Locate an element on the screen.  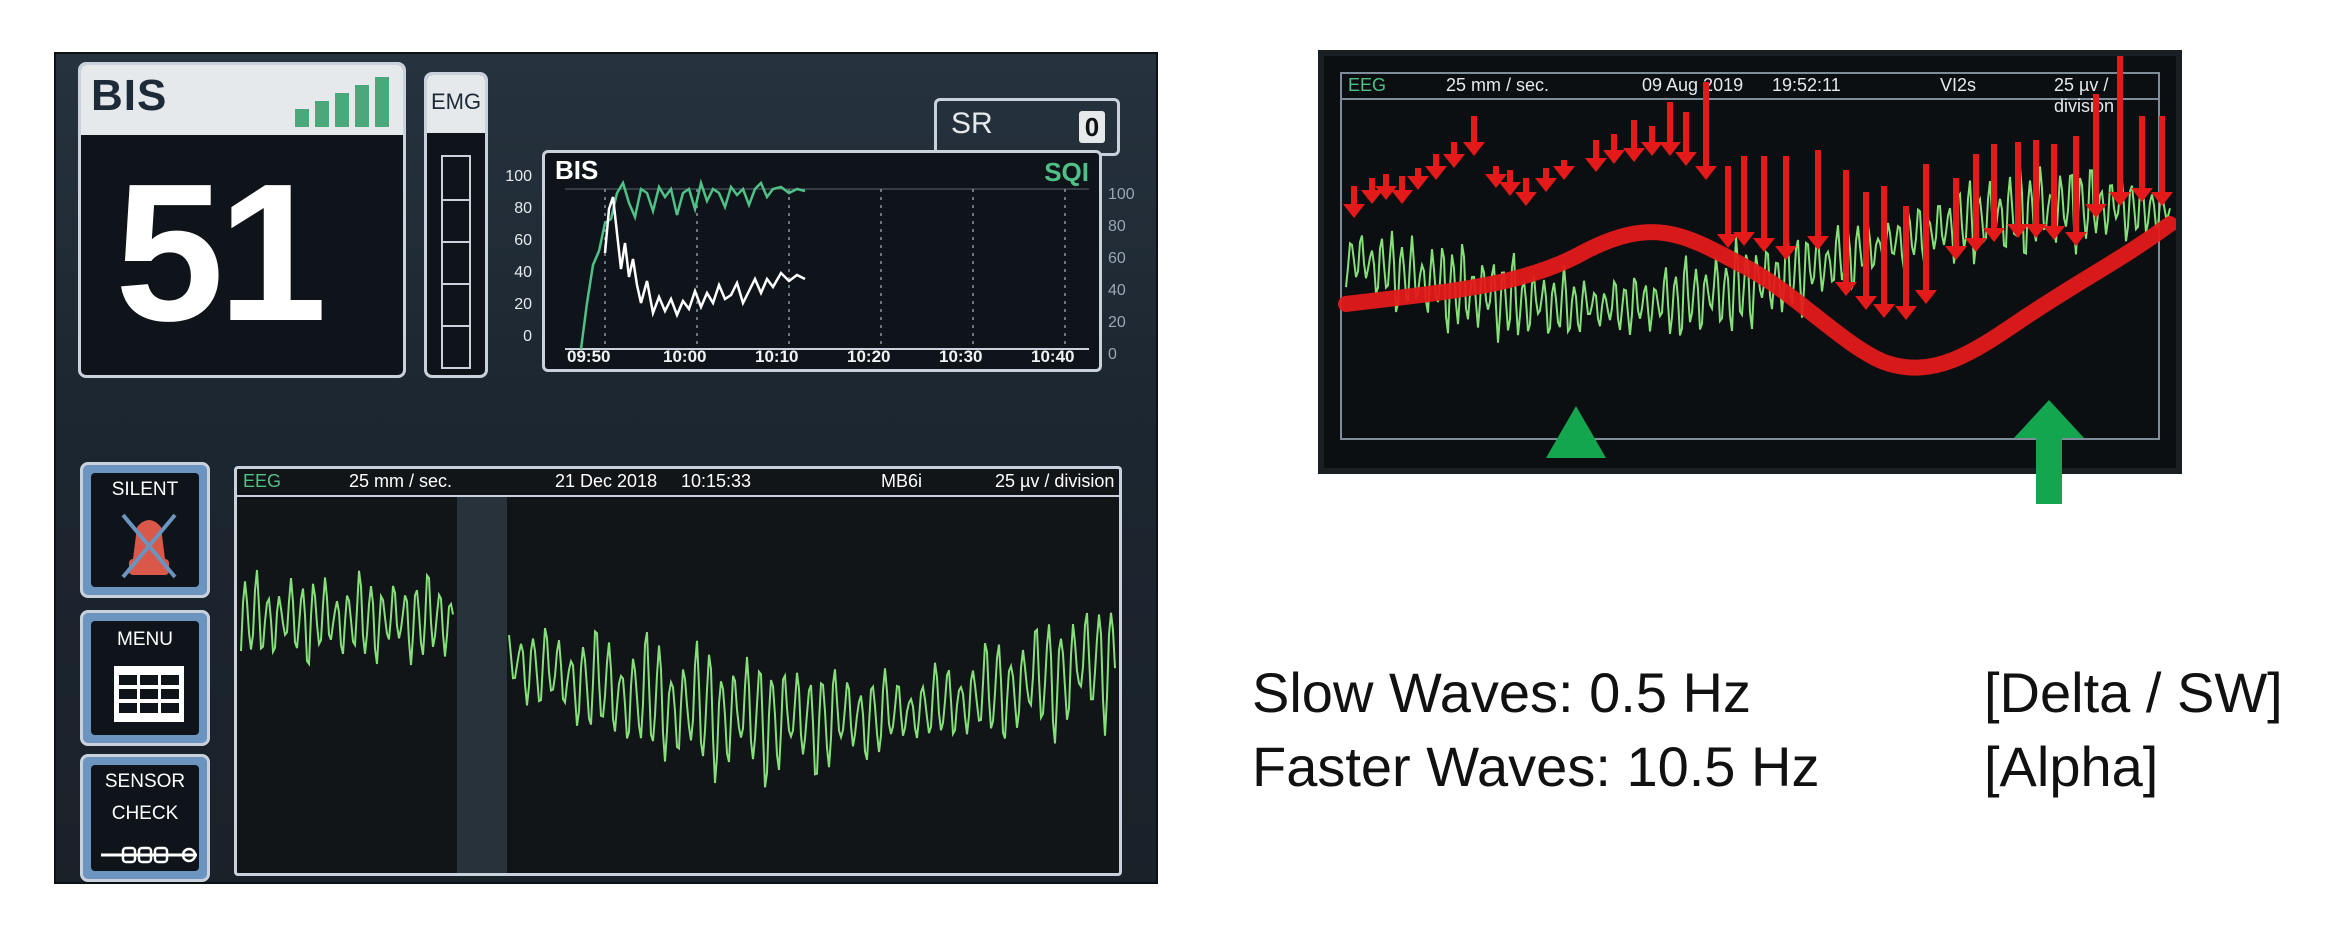
bis-index-panel: BIS 51 is located at coordinates (242, 220).